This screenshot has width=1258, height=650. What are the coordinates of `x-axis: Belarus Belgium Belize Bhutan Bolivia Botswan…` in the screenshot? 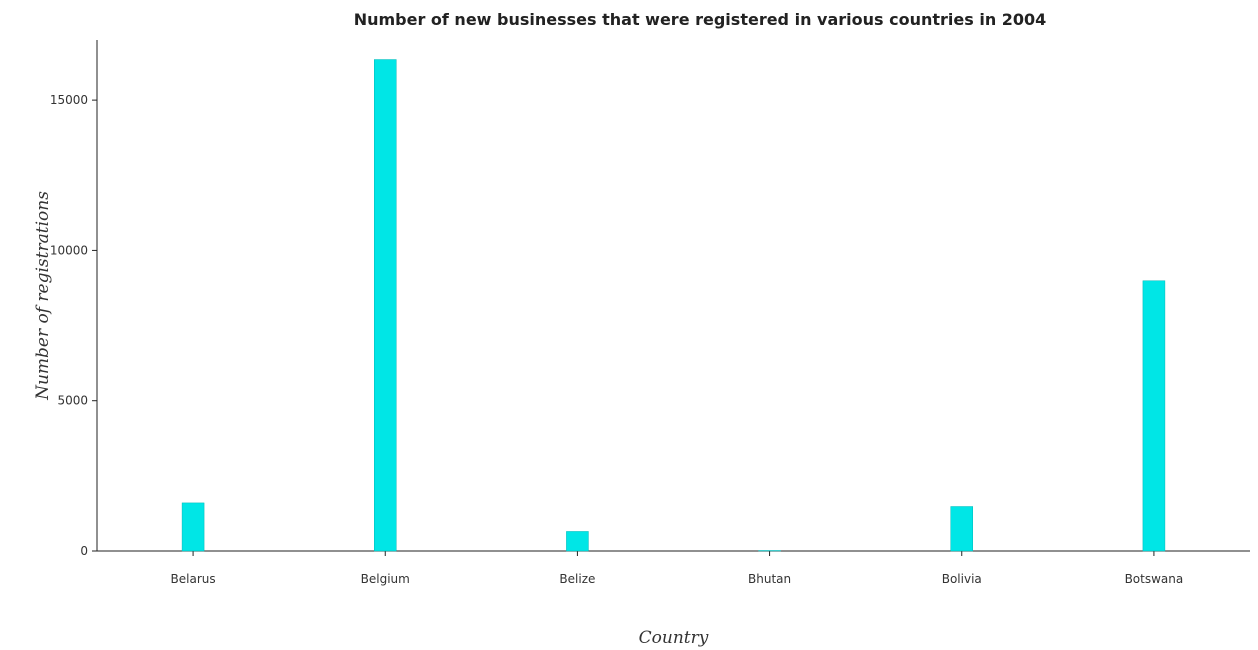 It's located at (673, 568).